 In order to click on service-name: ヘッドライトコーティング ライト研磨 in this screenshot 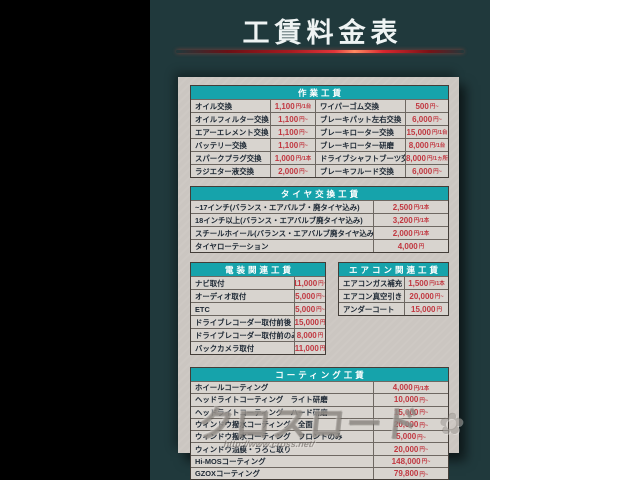, I will do `click(261, 400)`.